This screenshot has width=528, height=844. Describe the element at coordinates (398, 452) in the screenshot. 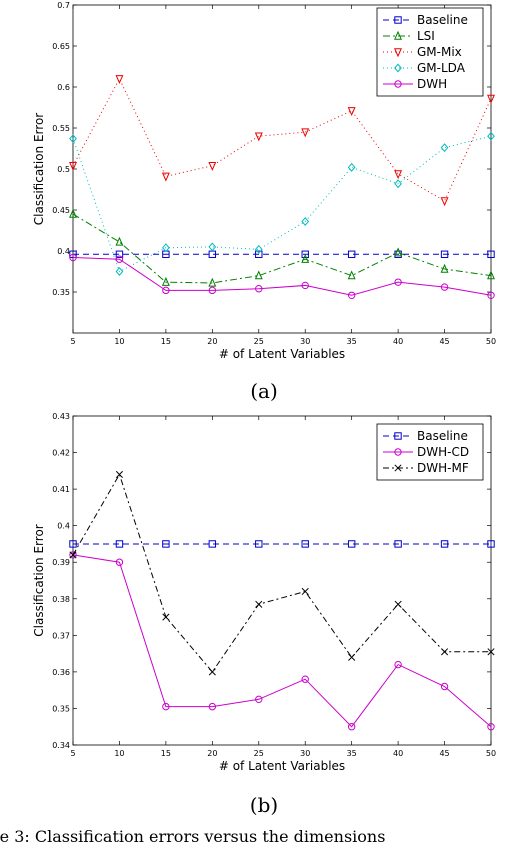

I see `legend-marker-dwh-cd` at that location.